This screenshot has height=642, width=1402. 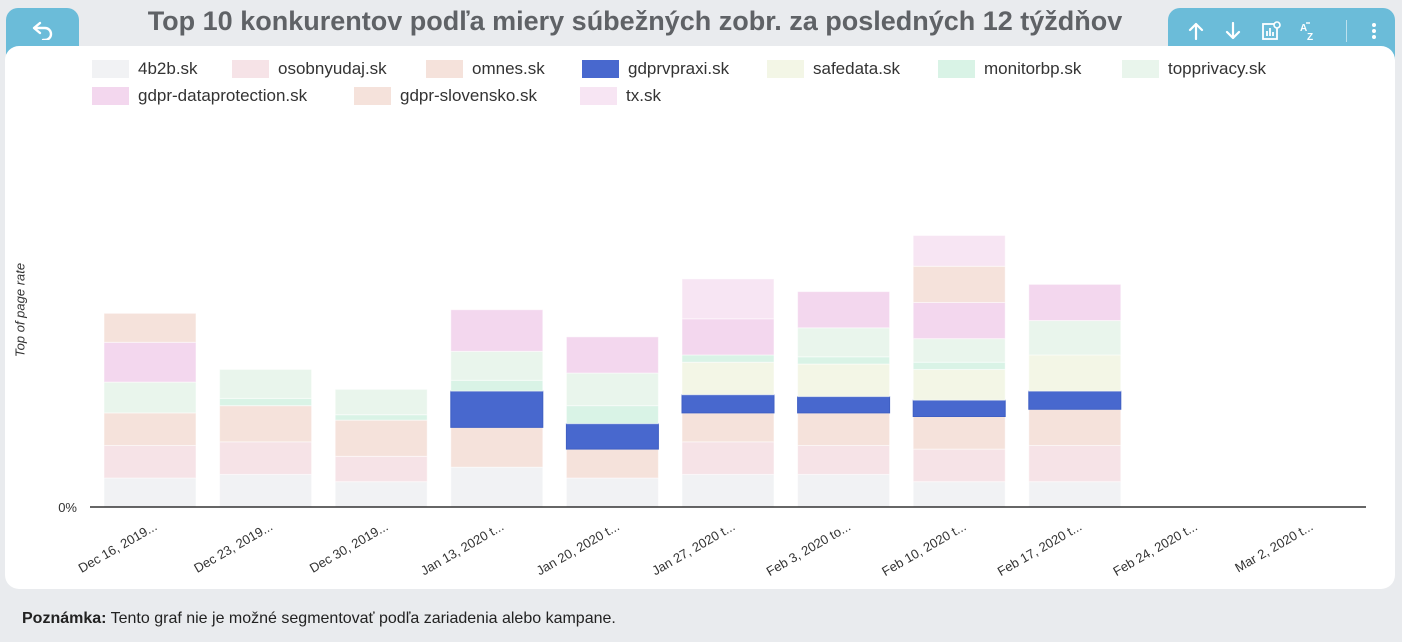 What do you see at coordinates (309, 69) in the screenshot?
I see `legend-item: osobnyudaj.sk` at bounding box center [309, 69].